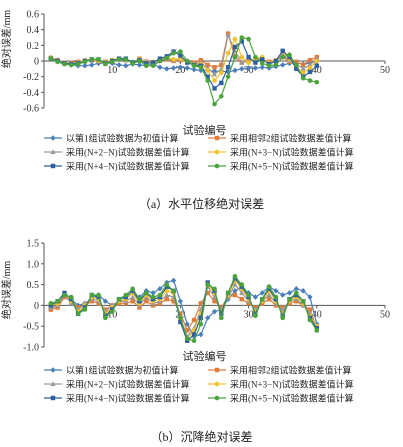 This screenshot has width=403, height=447. I want to click on legend-label: 采用相邻2组试验数据差值计算, so click(291, 370).